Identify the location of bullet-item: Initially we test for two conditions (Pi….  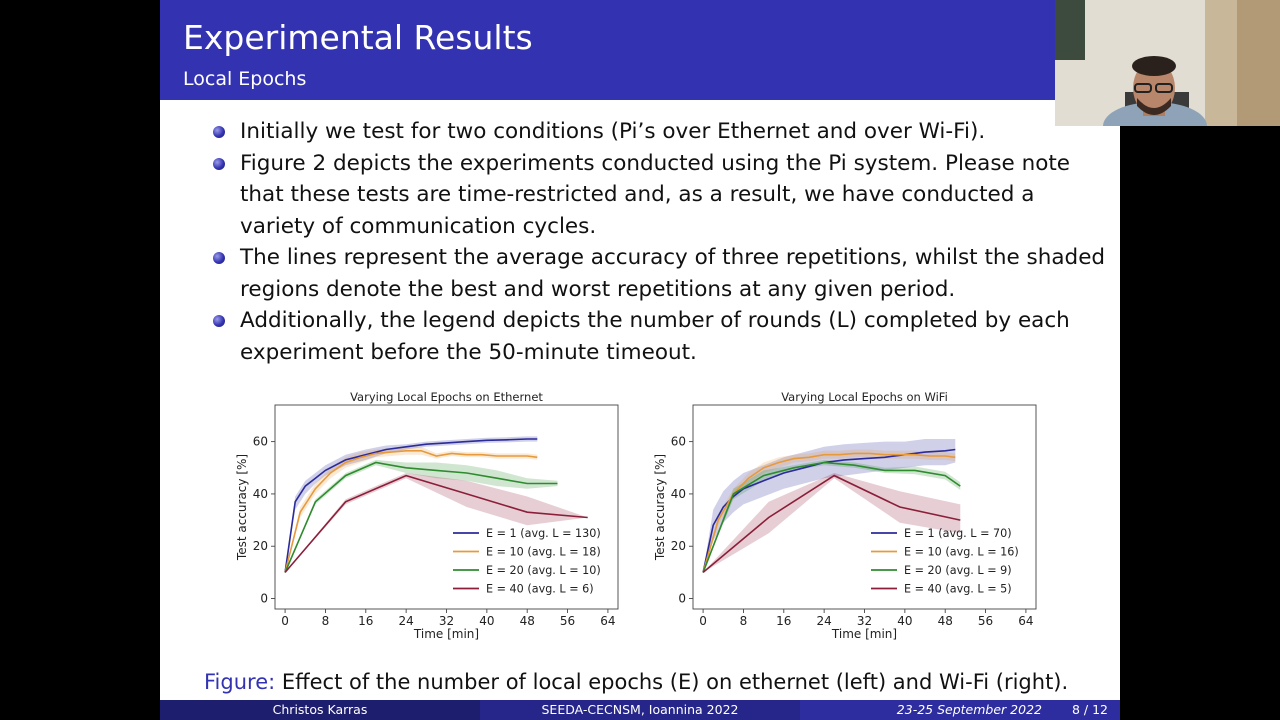
(660, 132).